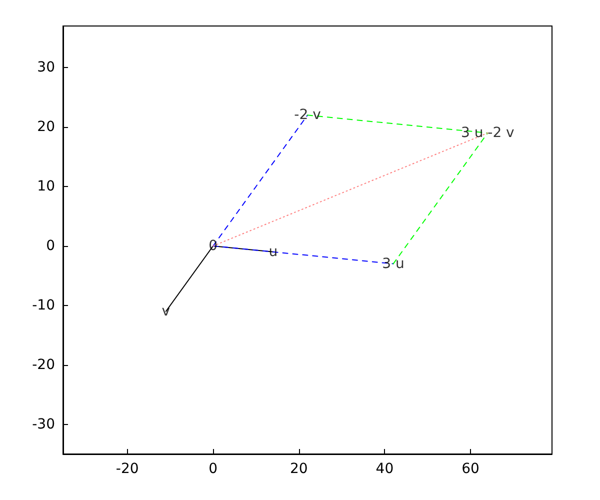 This screenshot has height=500, width=600. I want to click on y-tick-label: 10, so click(46, 186).